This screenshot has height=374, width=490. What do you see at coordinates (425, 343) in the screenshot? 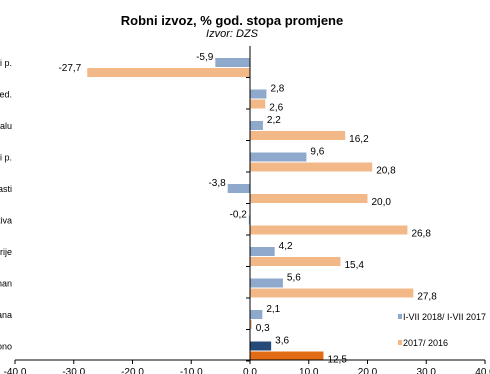
I see `legend-label-series-2: 2017/ 2016` at bounding box center [425, 343].